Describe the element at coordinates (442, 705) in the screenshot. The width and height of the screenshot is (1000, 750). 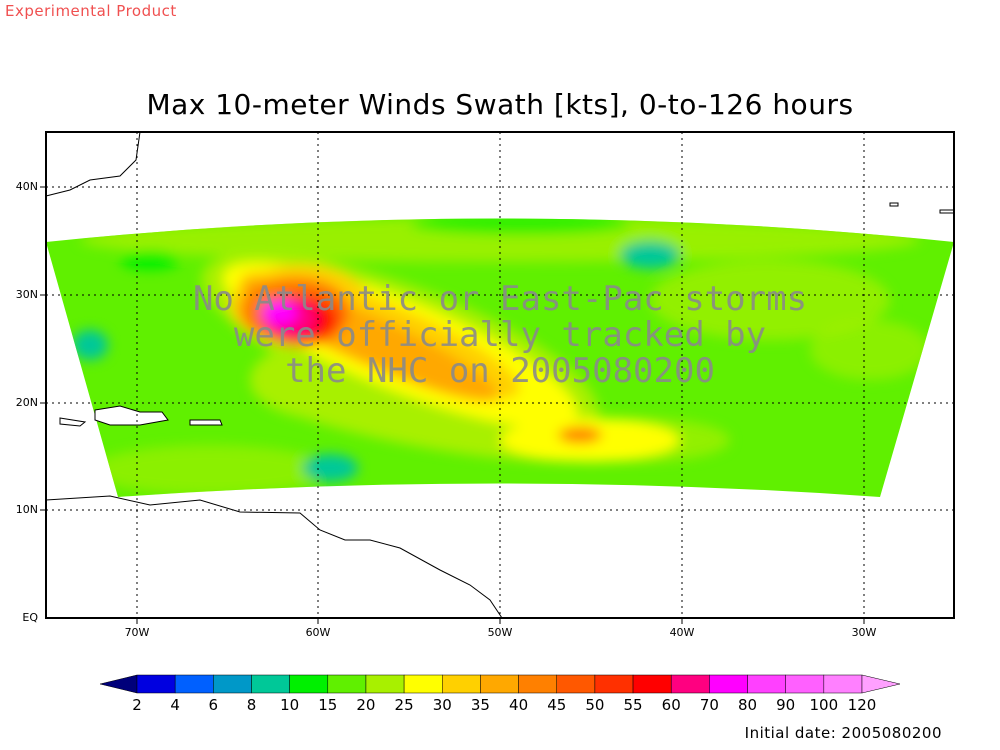
I see `colorbar-label: 30` at that location.